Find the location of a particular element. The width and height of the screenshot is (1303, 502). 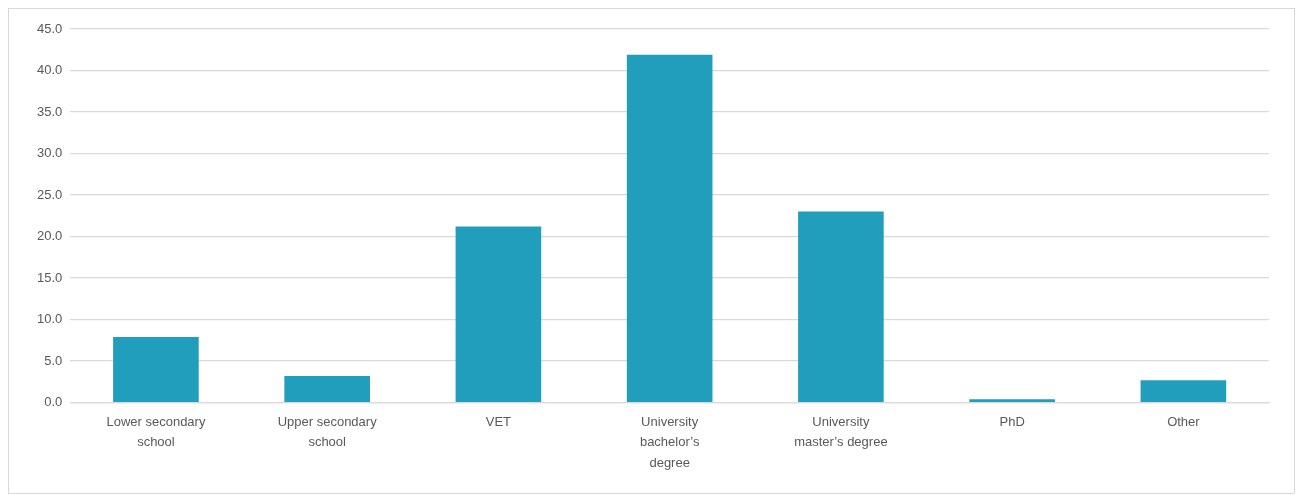

x-tick-label: VET is located at coordinates (498, 422).